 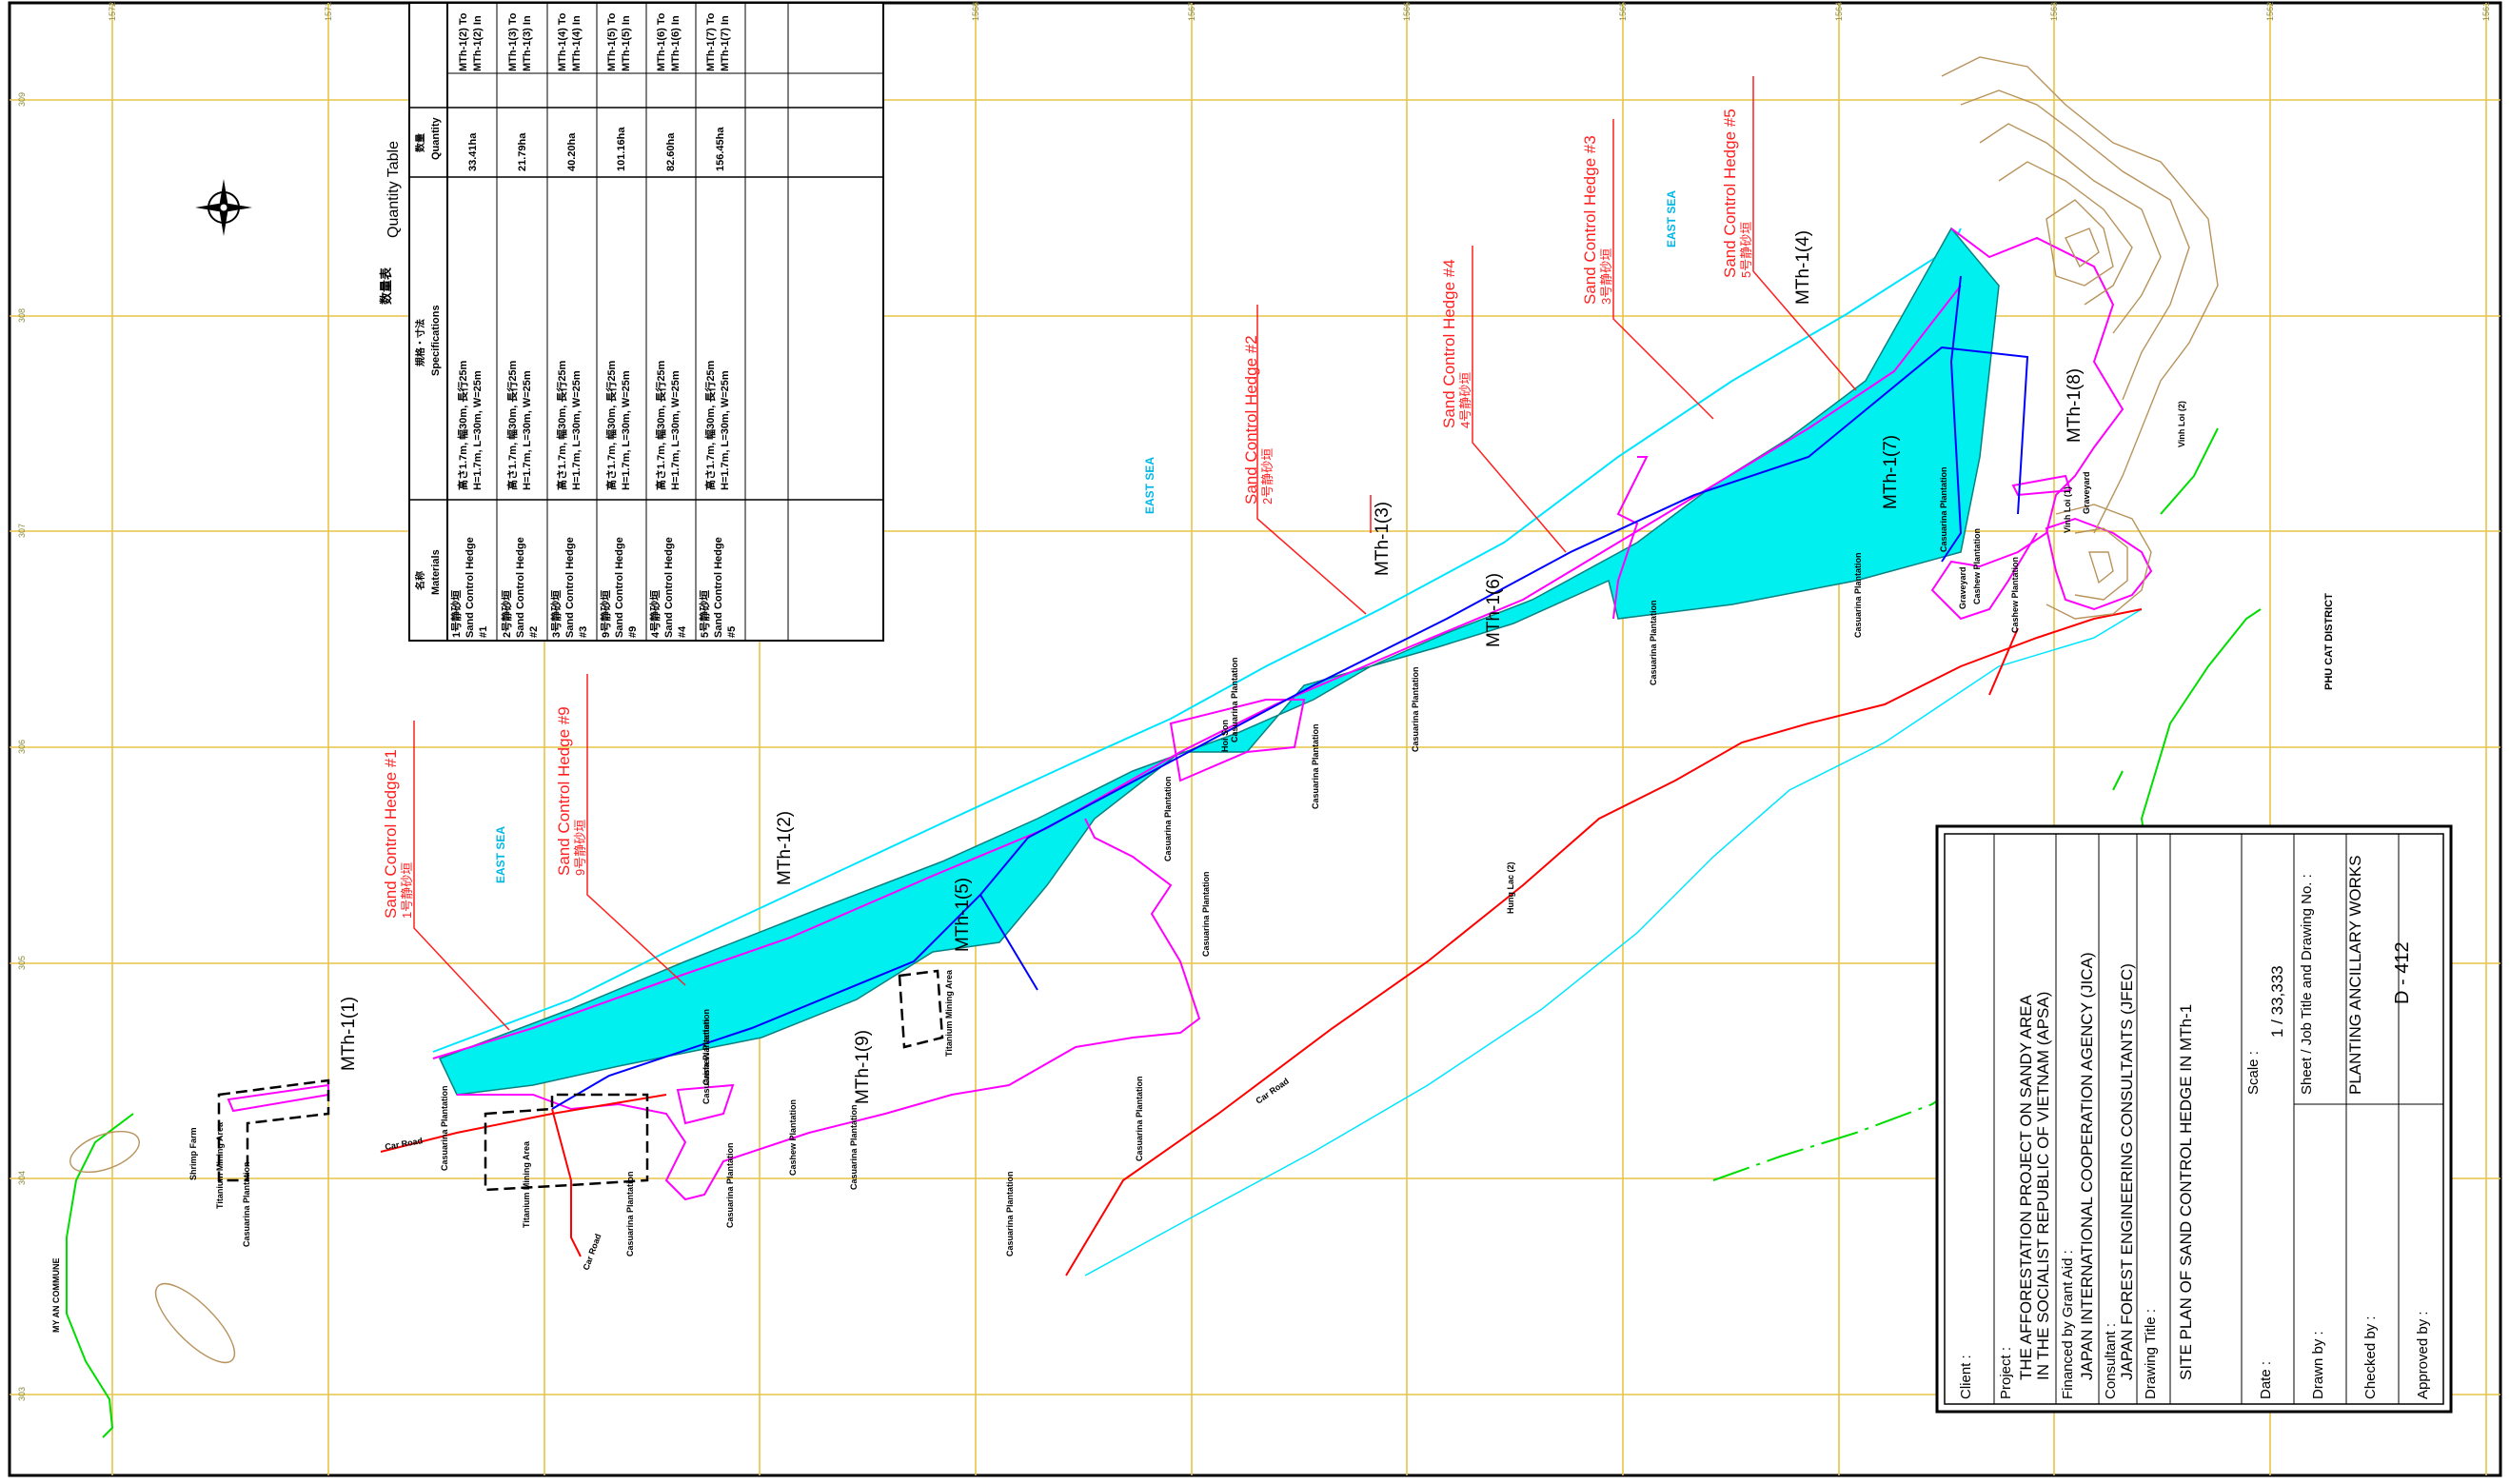 I want to click on casuarina-label-13: Casuarina Plantation, so click(x=1654, y=642).